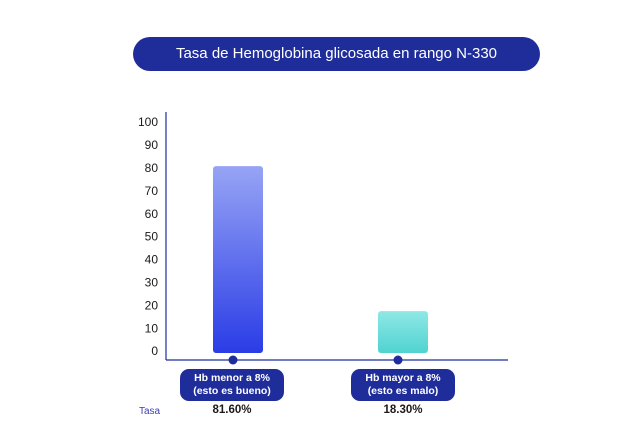  What do you see at coordinates (403, 332) in the screenshot?
I see `bar-bad` at bounding box center [403, 332].